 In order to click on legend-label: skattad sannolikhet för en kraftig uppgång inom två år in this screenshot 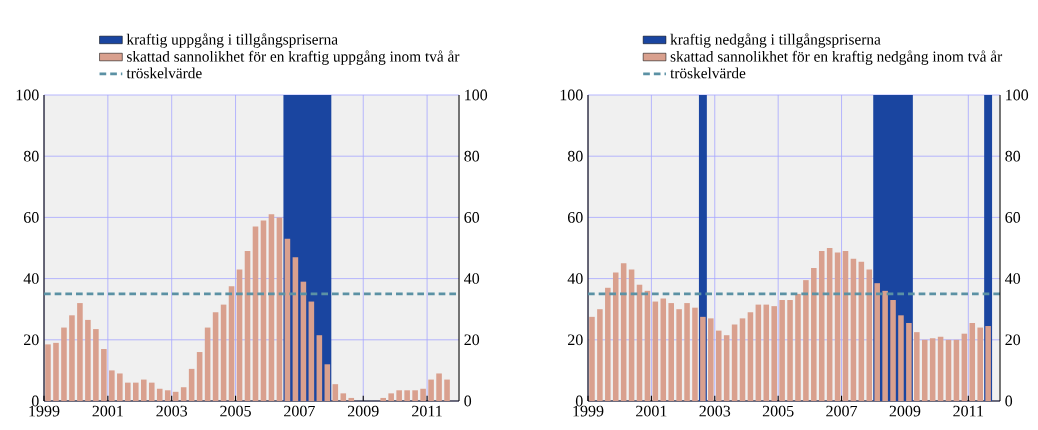, I will do `click(293, 57)`.